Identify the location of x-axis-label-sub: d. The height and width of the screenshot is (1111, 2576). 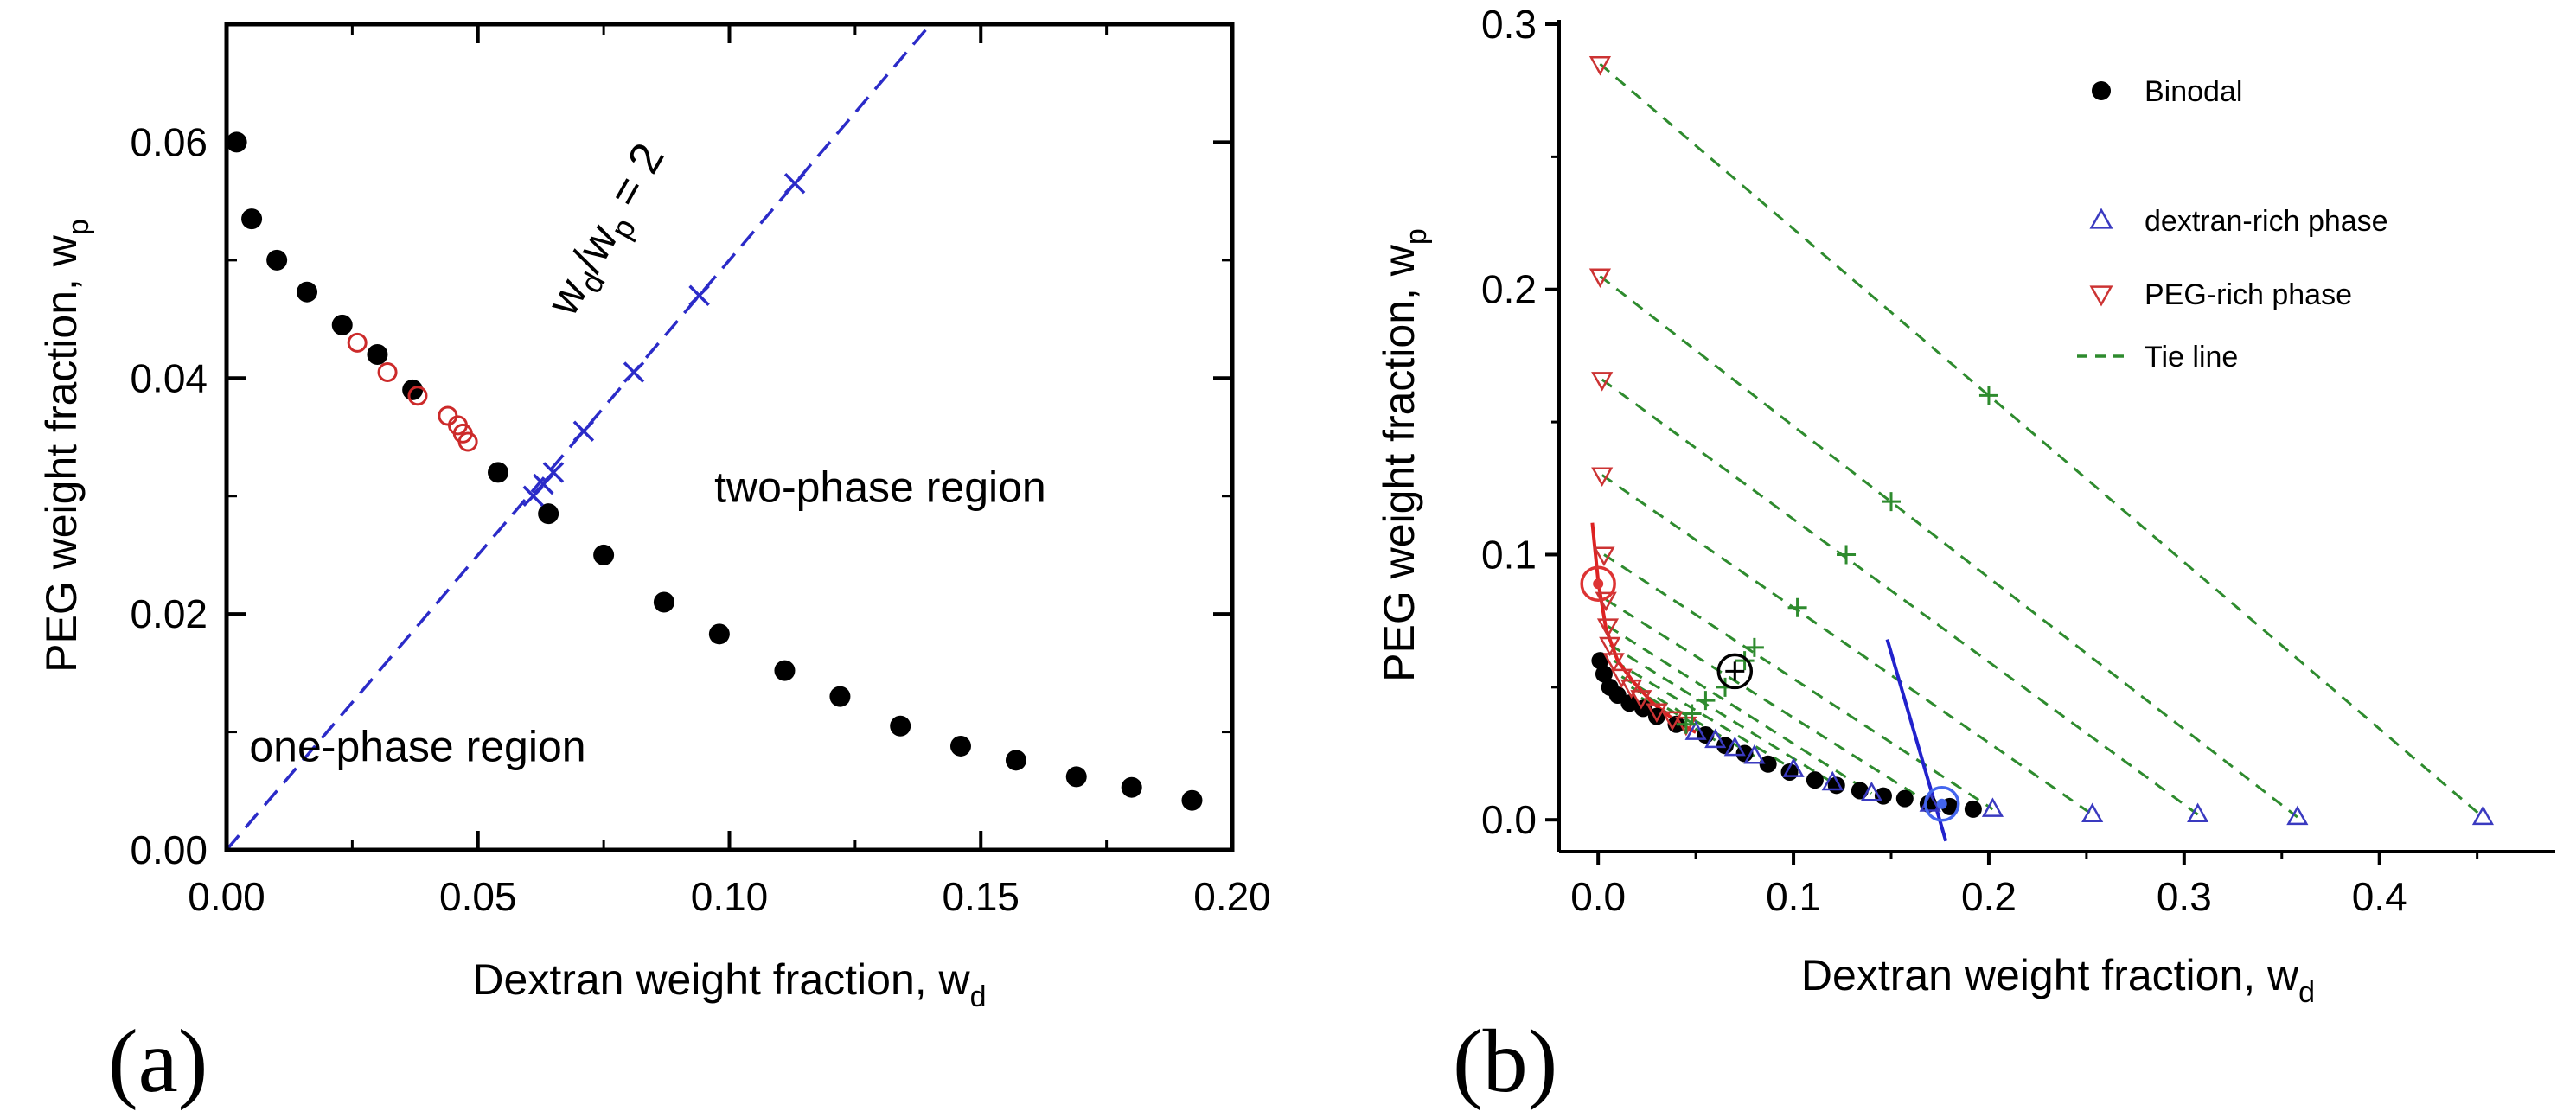
(978, 997).